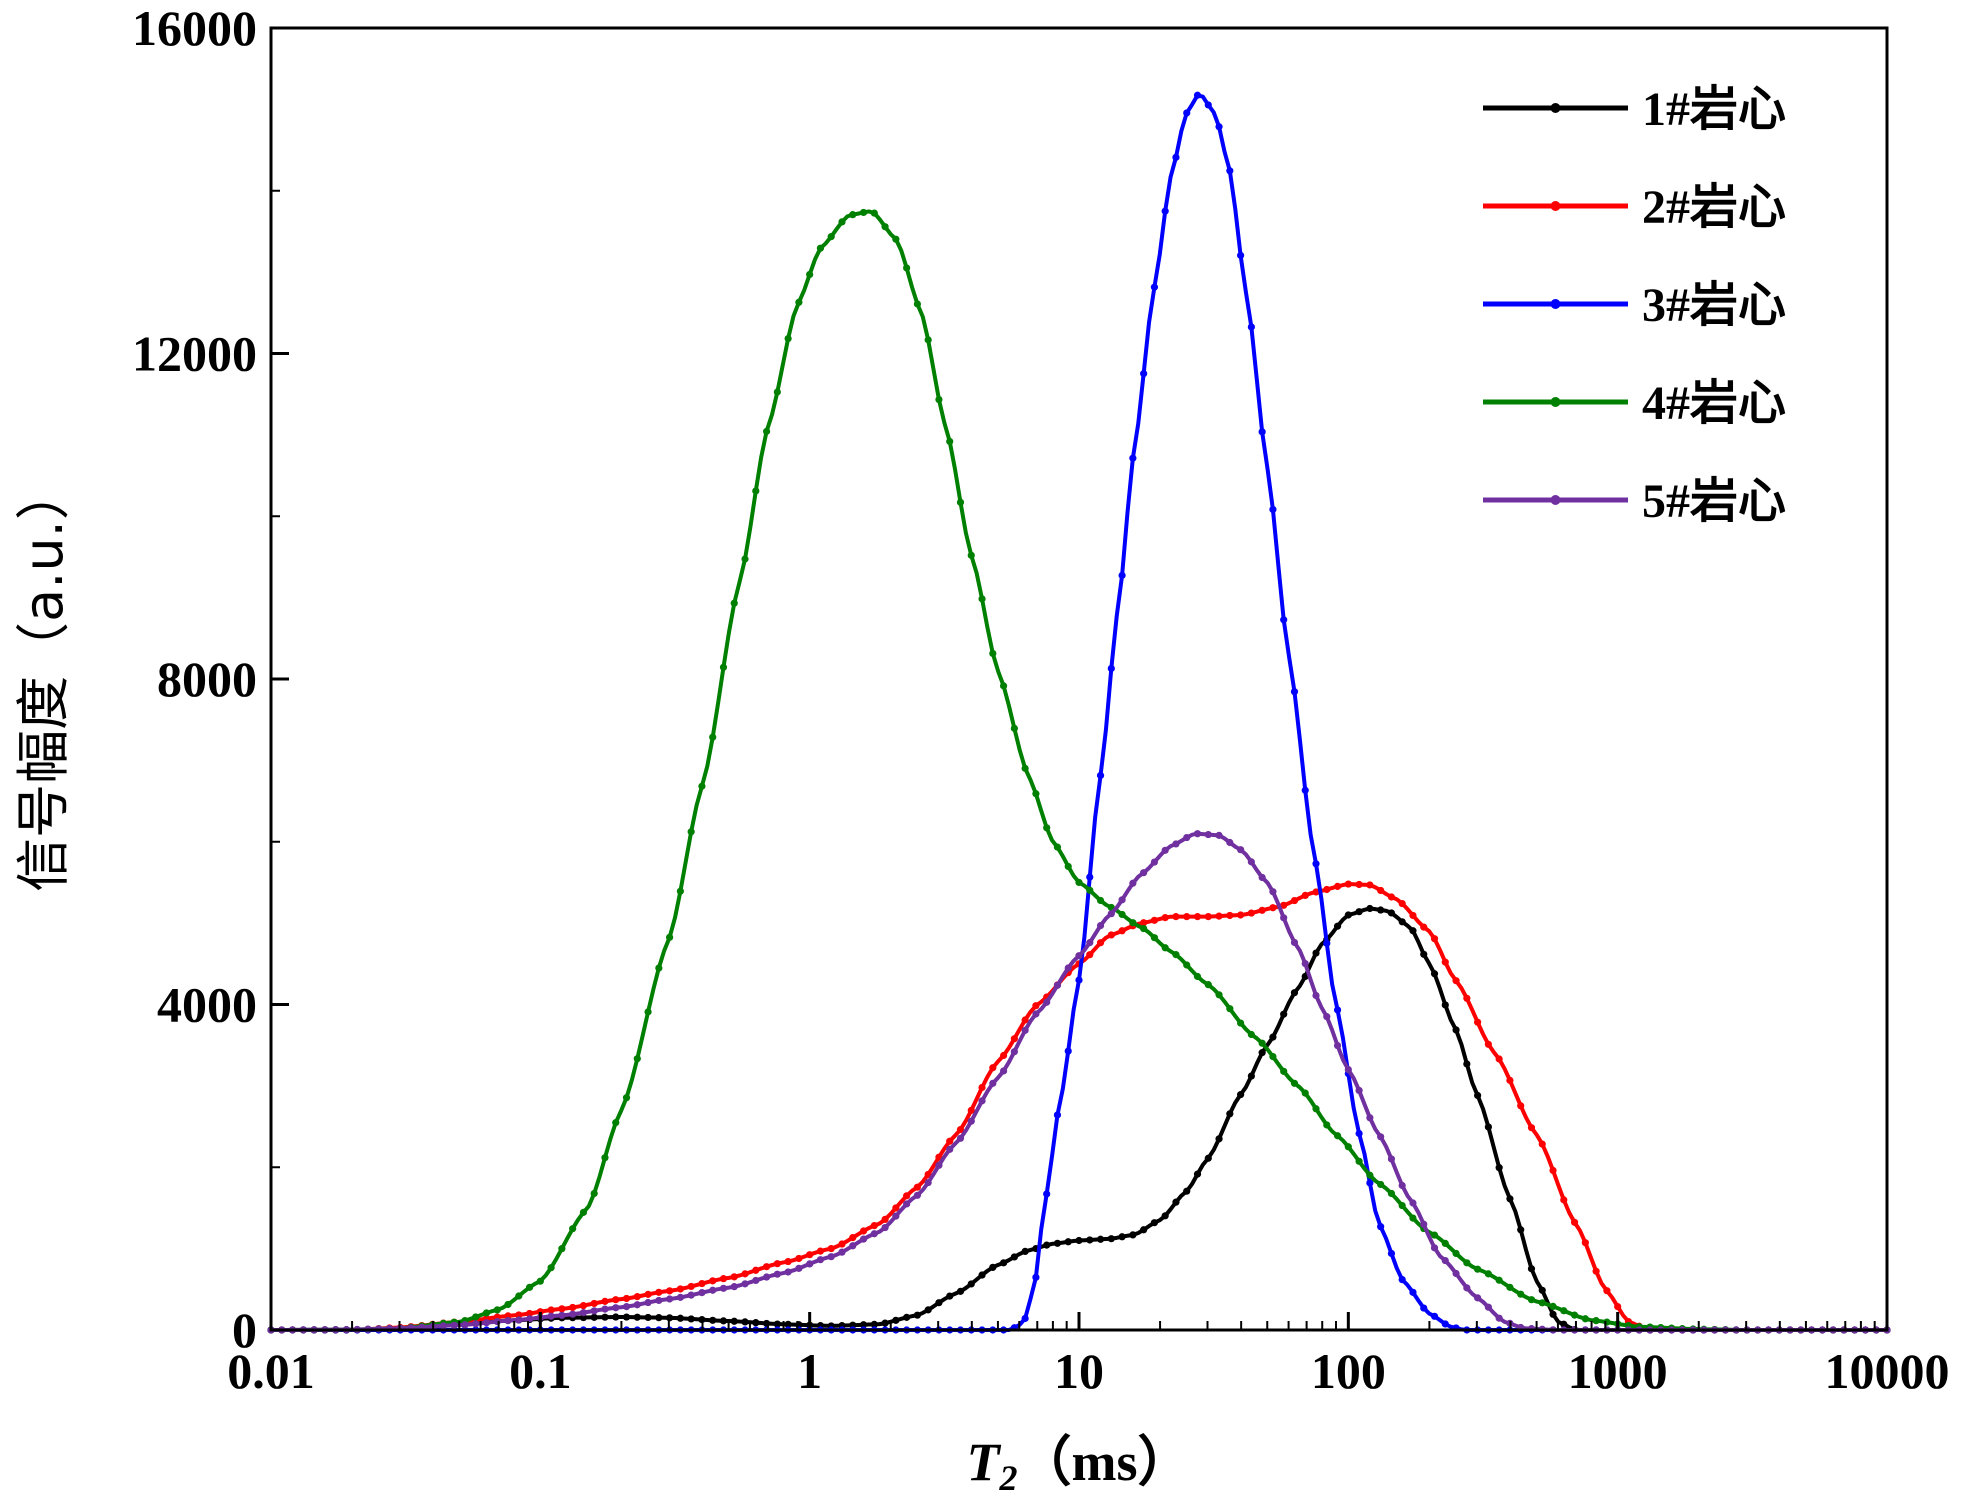 The height and width of the screenshot is (1510, 1969). Describe the element at coordinates (1079, 1371) in the screenshot. I see `x-tick-label: 10` at that location.